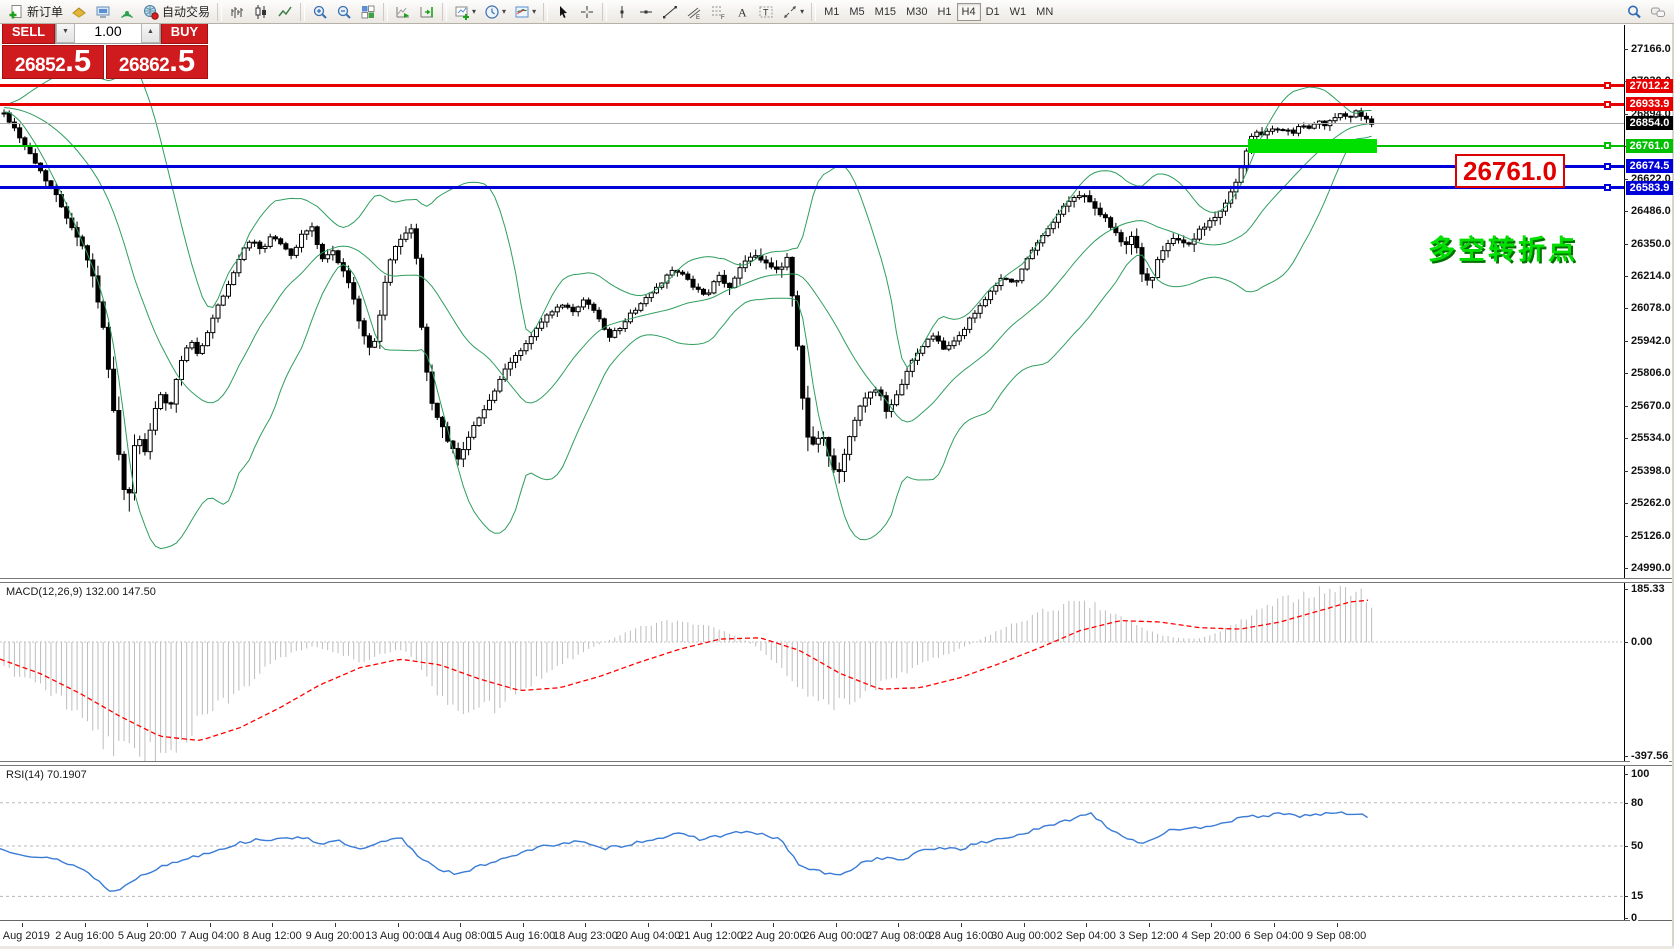 Image resolution: width=1674 pixels, height=949 pixels. I want to click on buy-price-big: .5, so click(182, 60).